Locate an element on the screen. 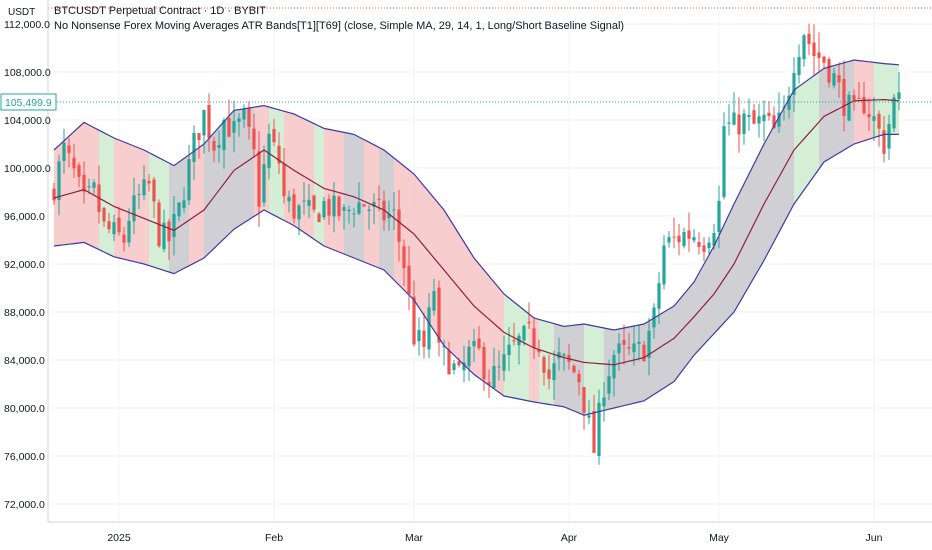 This screenshot has height=550, width=932. band-segment-neutral is located at coordinates (734, 236).